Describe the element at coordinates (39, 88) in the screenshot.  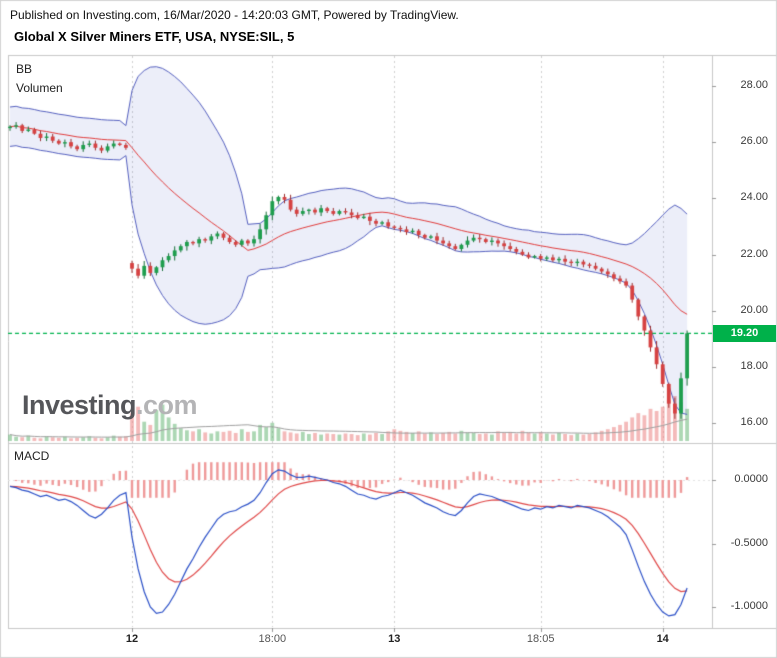
I see `volume-indicator-label: Volumen` at that location.